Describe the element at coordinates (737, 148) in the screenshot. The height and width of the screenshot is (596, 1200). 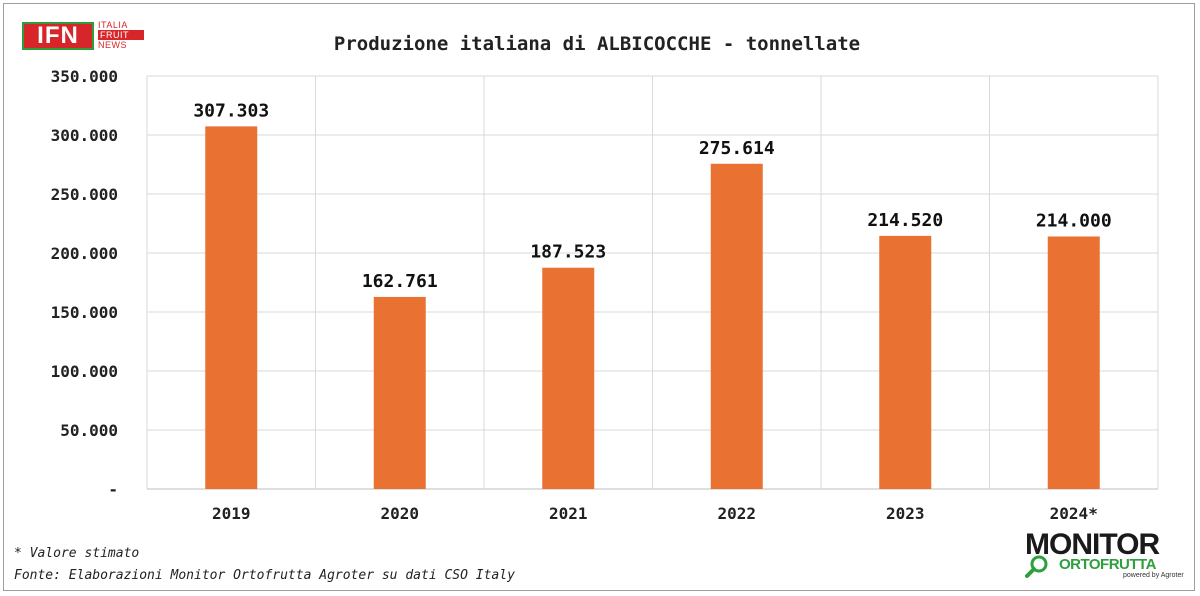
I see `data-label: 275.614` at that location.